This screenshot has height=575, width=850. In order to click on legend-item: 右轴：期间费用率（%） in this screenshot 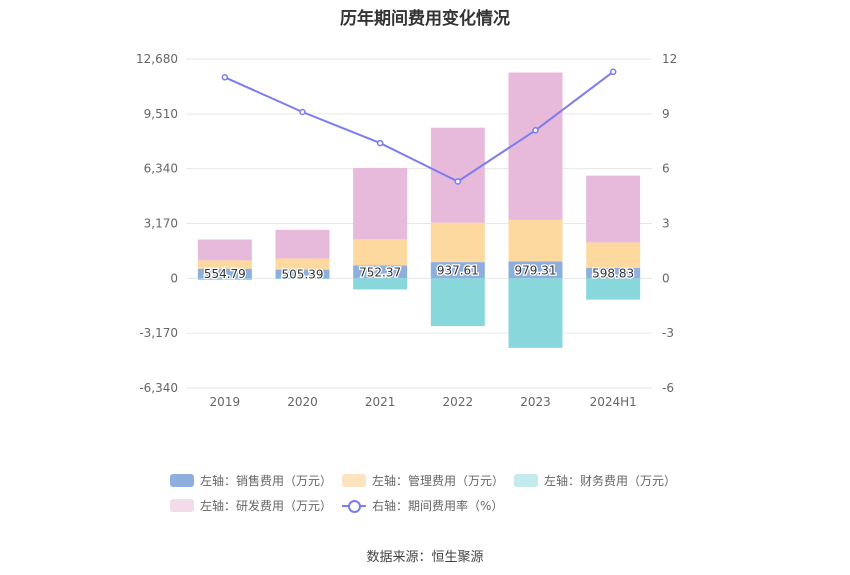, I will do `click(422, 505)`.